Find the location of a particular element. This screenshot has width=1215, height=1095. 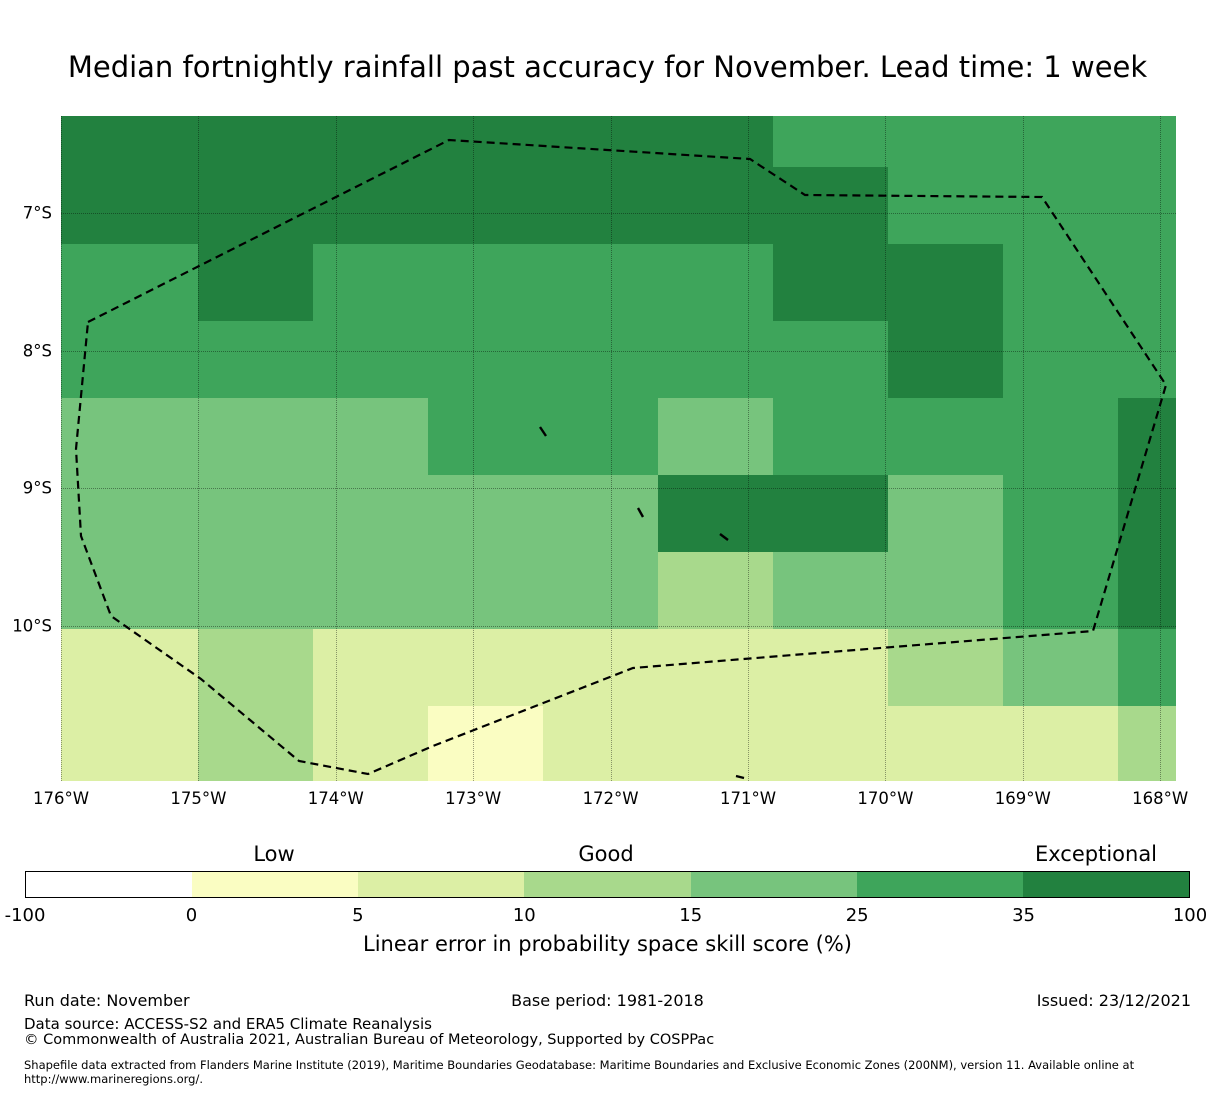

colorbar-tick-label: 25 is located at coordinates (857, 915).